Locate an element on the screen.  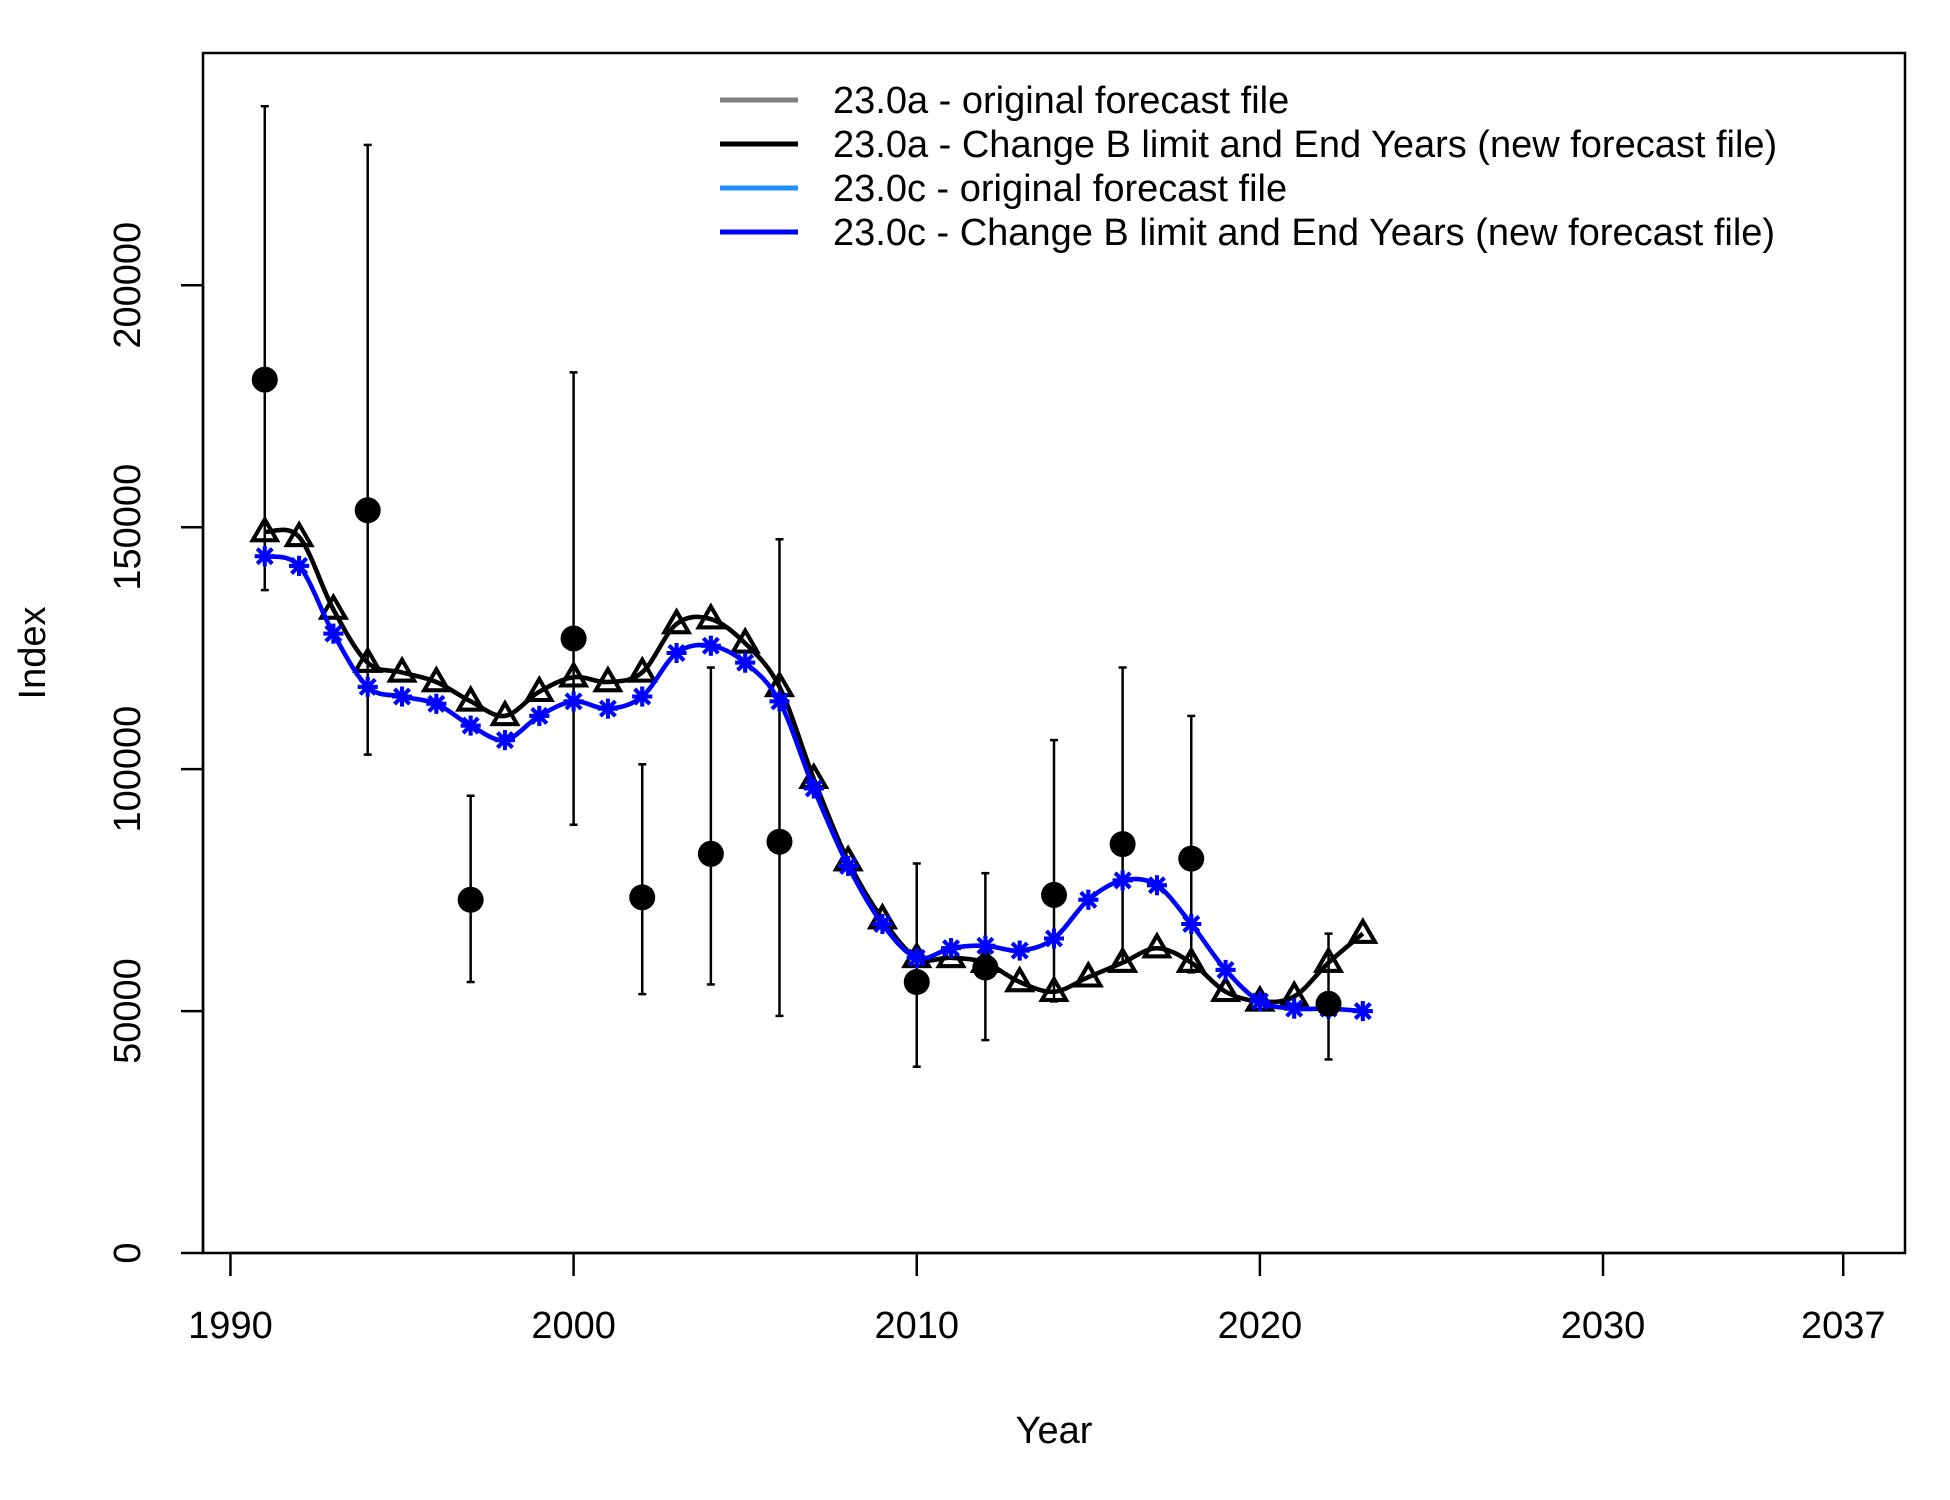
legend-label: 23.0a - original forecast file is located at coordinates (1061, 101).